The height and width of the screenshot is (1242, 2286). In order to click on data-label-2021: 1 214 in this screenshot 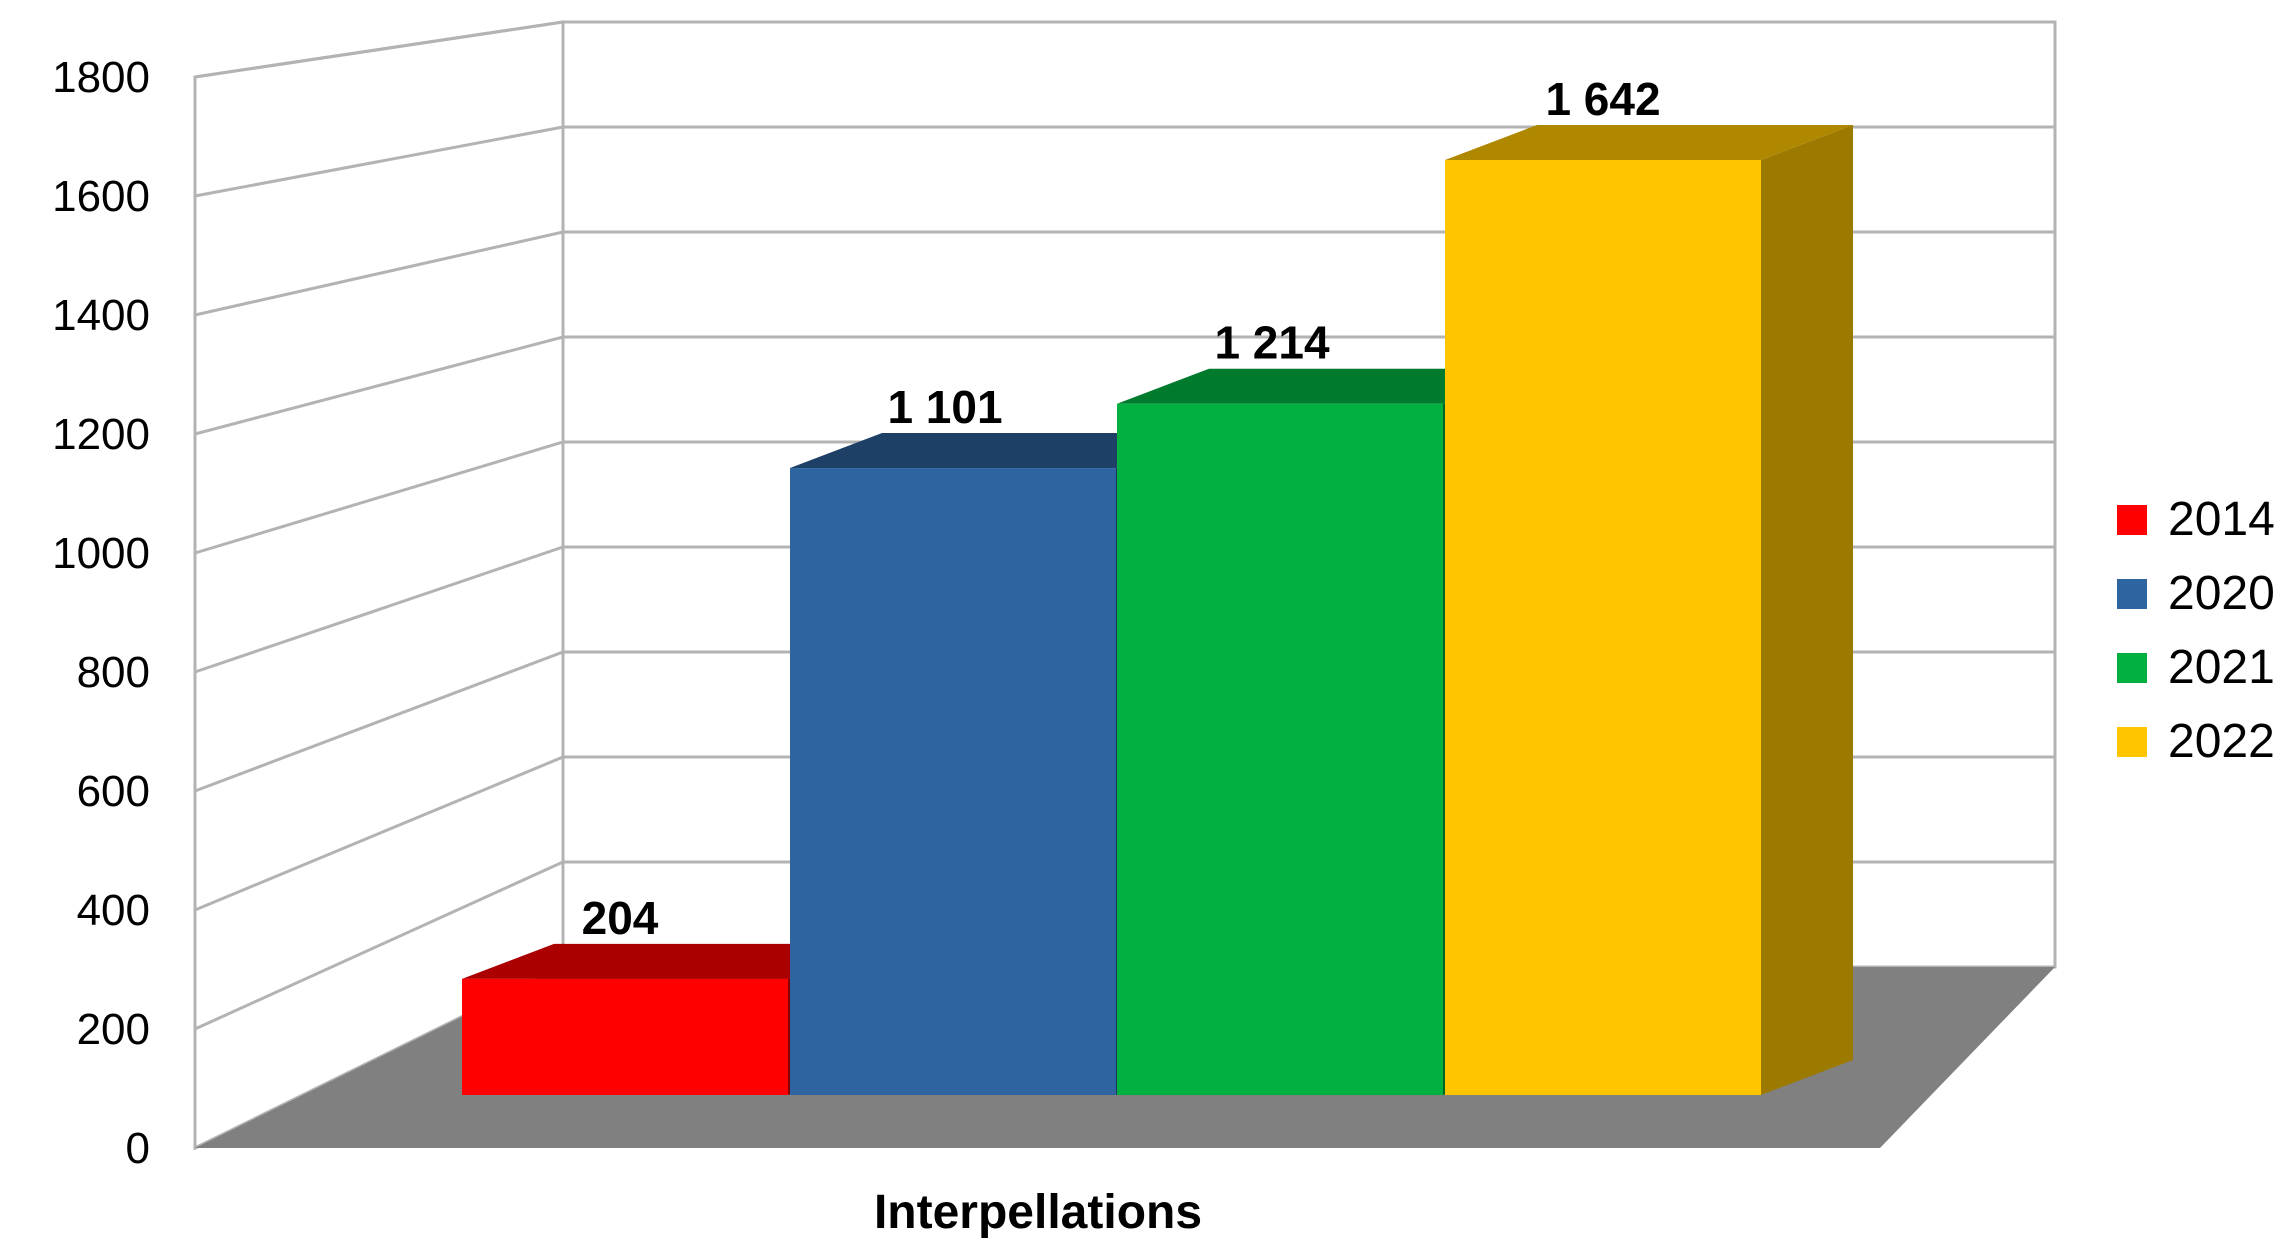, I will do `click(1272, 343)`.